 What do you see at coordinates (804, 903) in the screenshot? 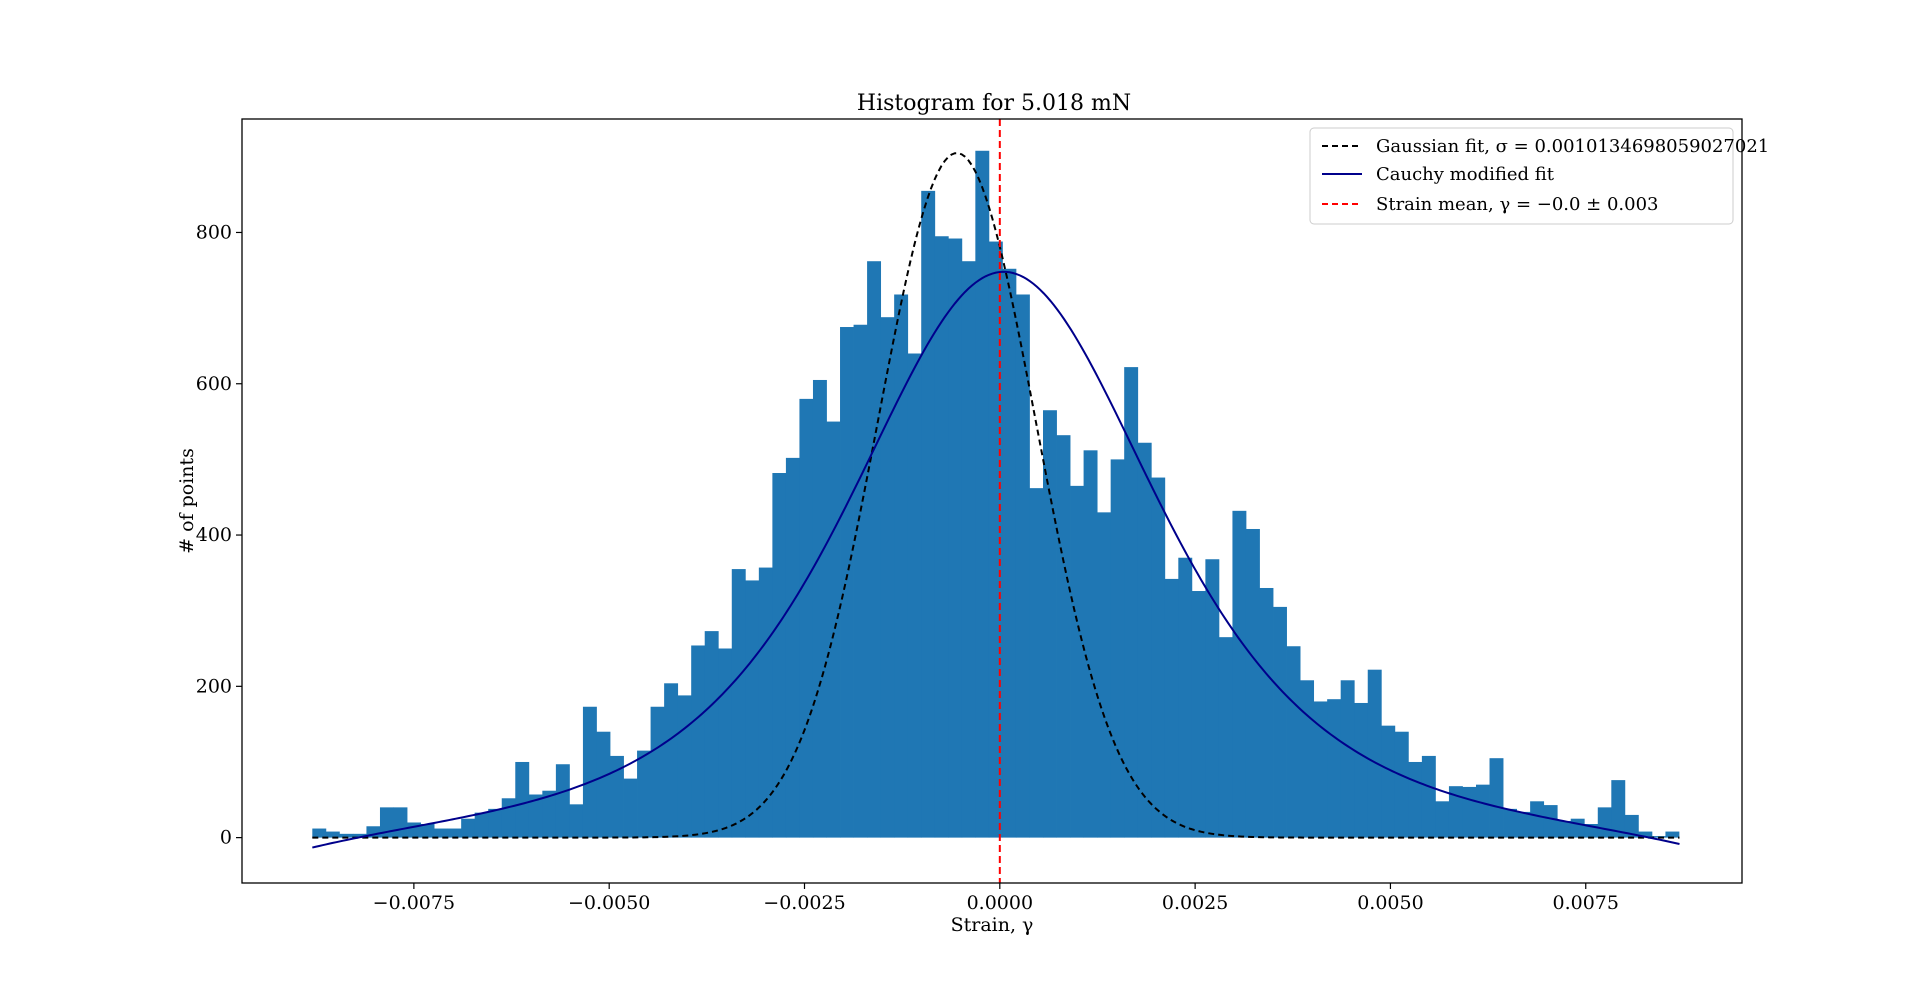
I see `x-tick-label: −0.0025` at bounding box center [804, 903].